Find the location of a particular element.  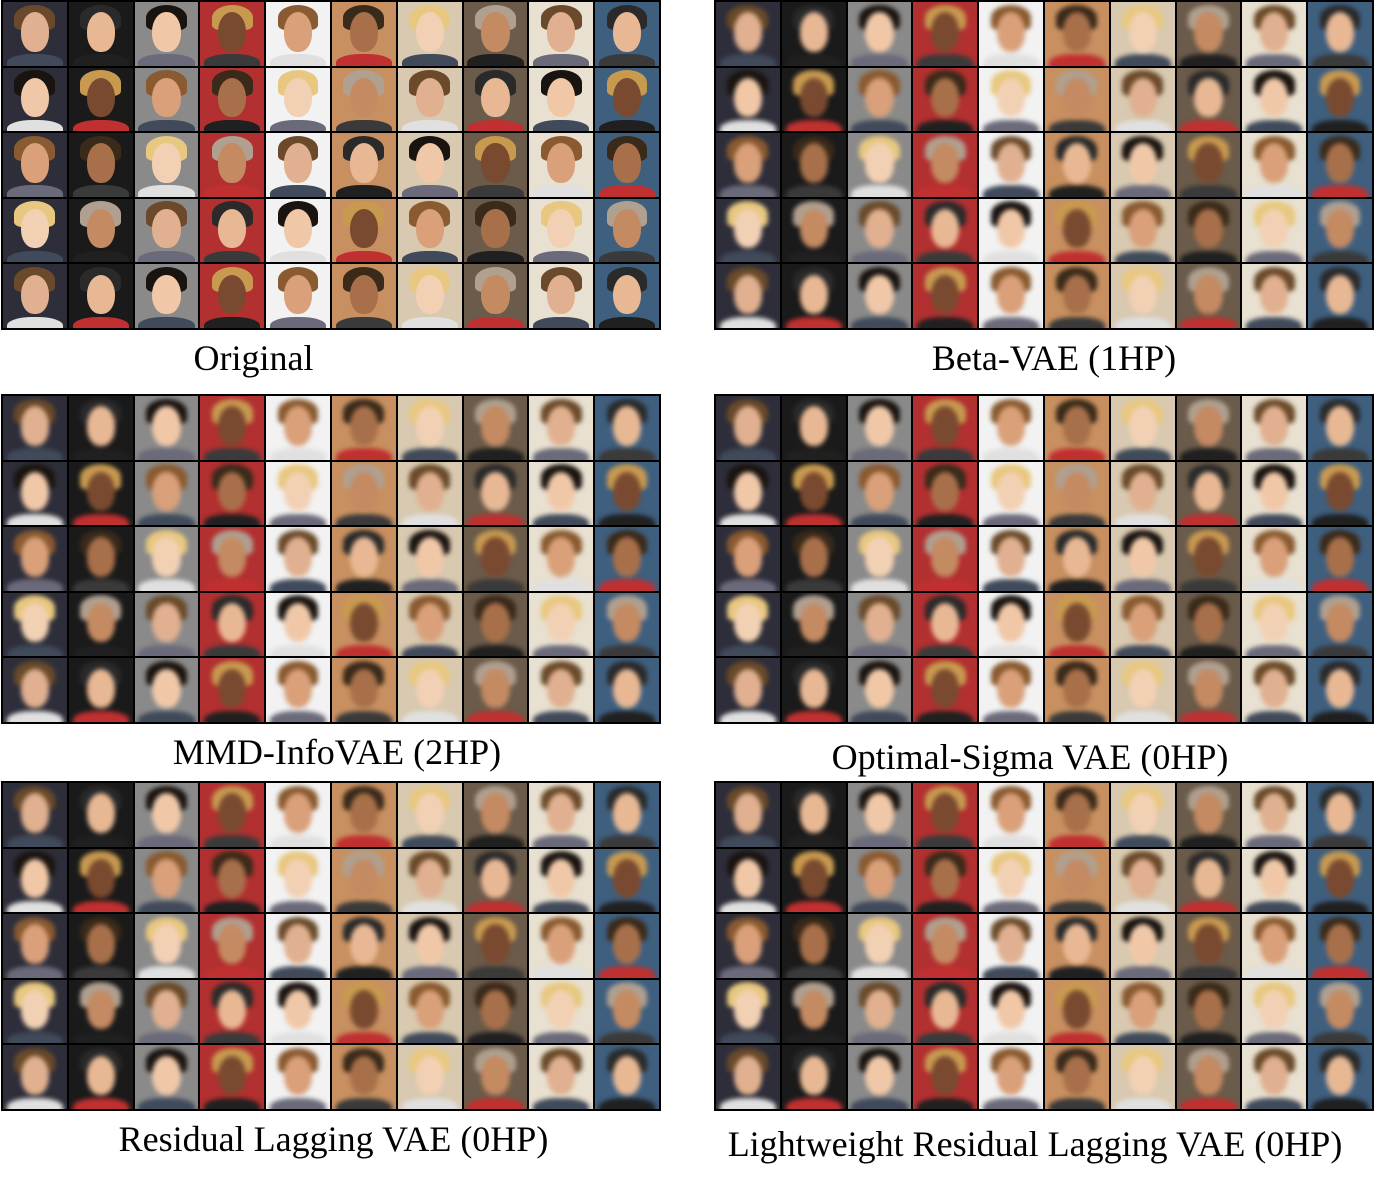

optimal-sigma-vae-image-grid is located at coordinates (1044, 559).